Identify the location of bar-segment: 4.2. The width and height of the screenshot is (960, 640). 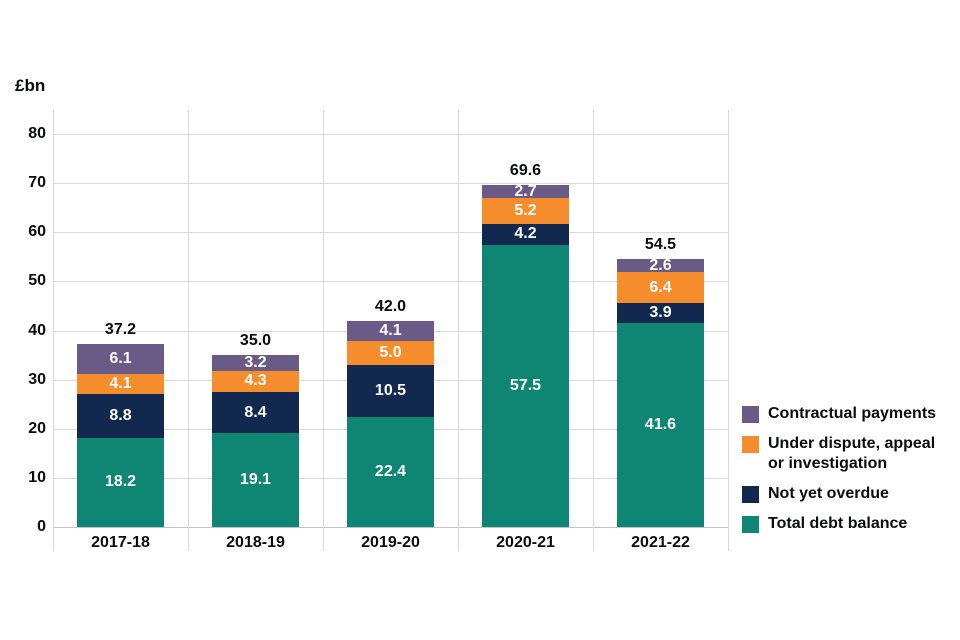
(525, 234).